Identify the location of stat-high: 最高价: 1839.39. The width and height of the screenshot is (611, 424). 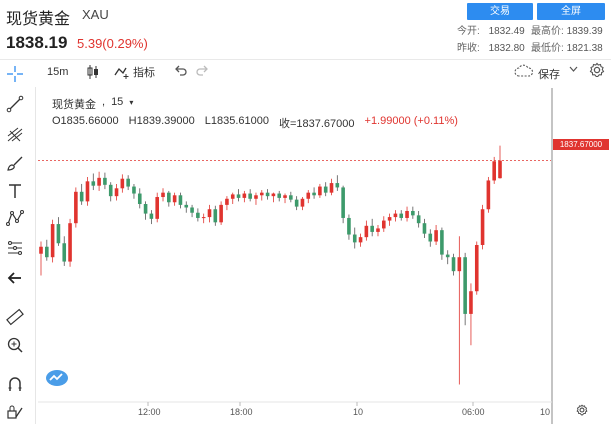
(567, 31).